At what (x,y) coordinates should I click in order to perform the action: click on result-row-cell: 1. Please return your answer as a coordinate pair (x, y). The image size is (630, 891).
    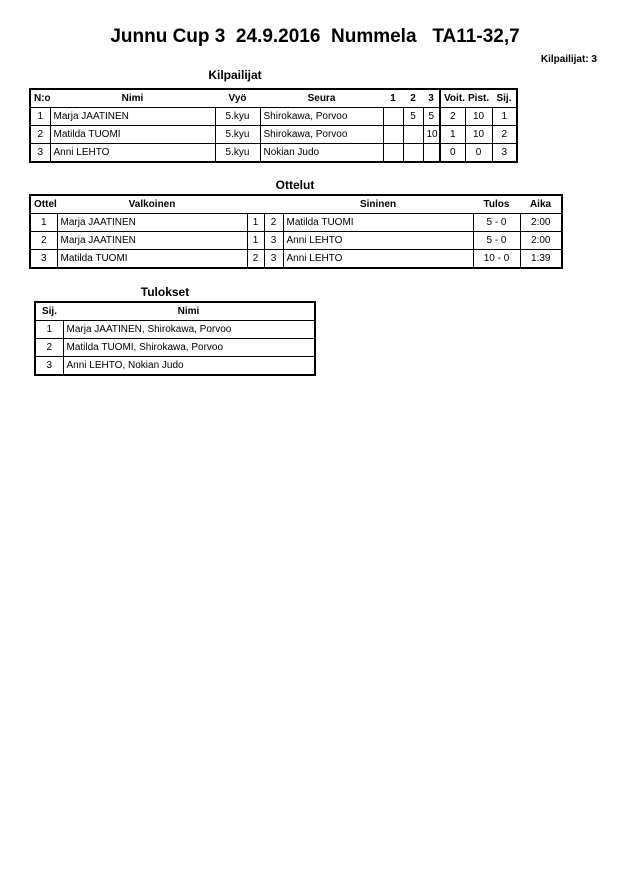
    Looking at the image, I should click on (49, 329).